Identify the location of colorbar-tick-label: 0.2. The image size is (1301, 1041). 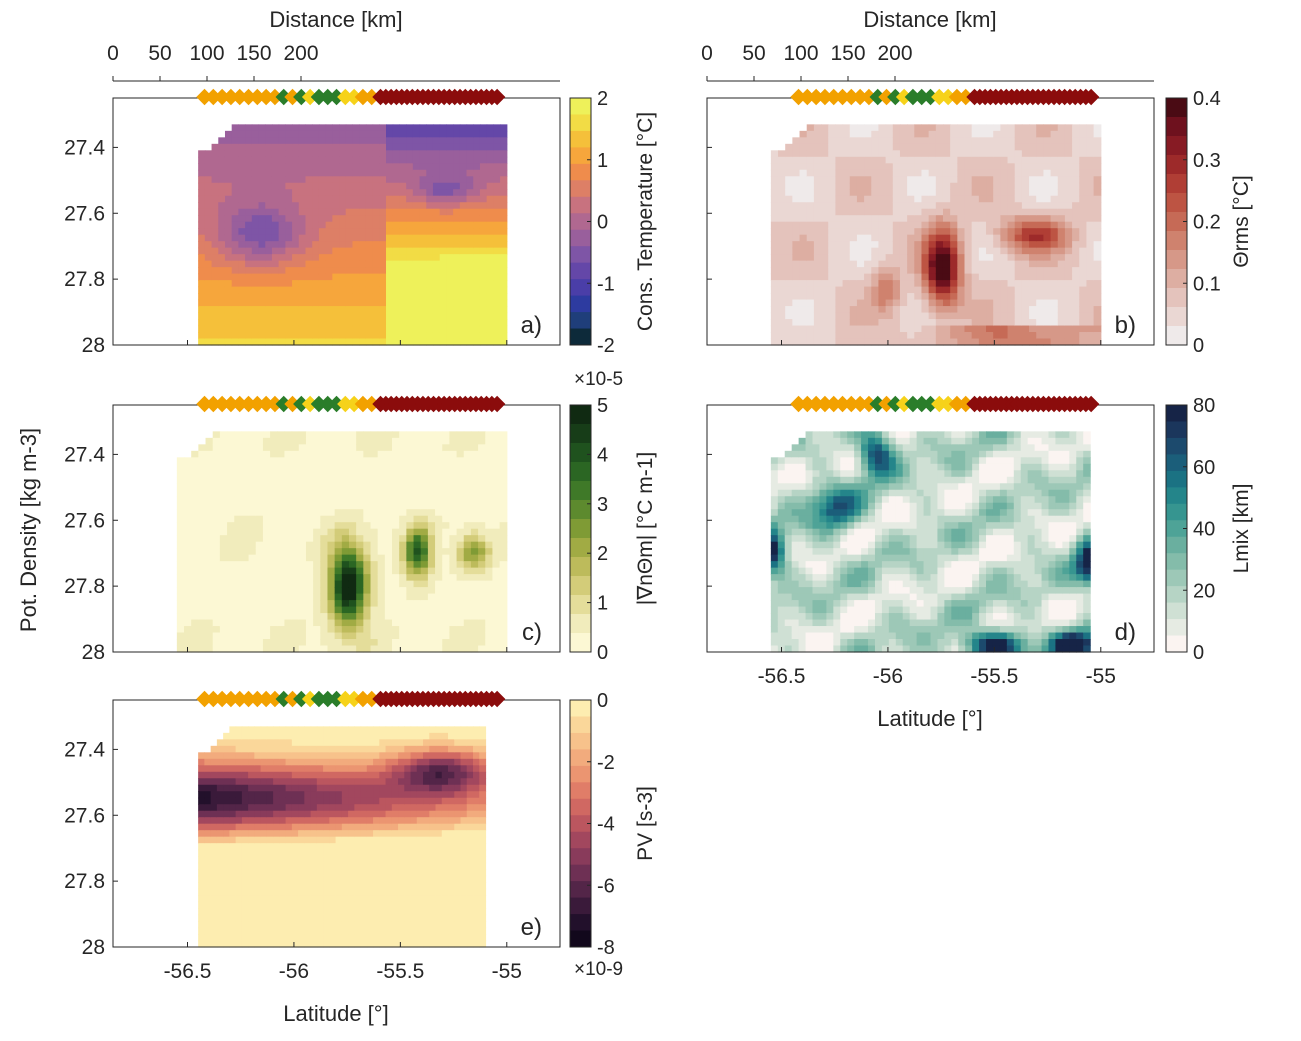
(1207, 223).